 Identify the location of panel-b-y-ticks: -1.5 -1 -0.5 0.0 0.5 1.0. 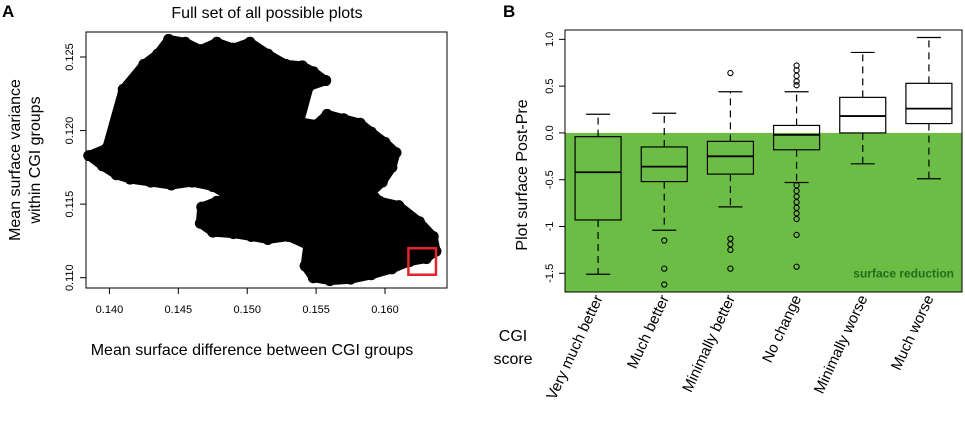
(554, 157).